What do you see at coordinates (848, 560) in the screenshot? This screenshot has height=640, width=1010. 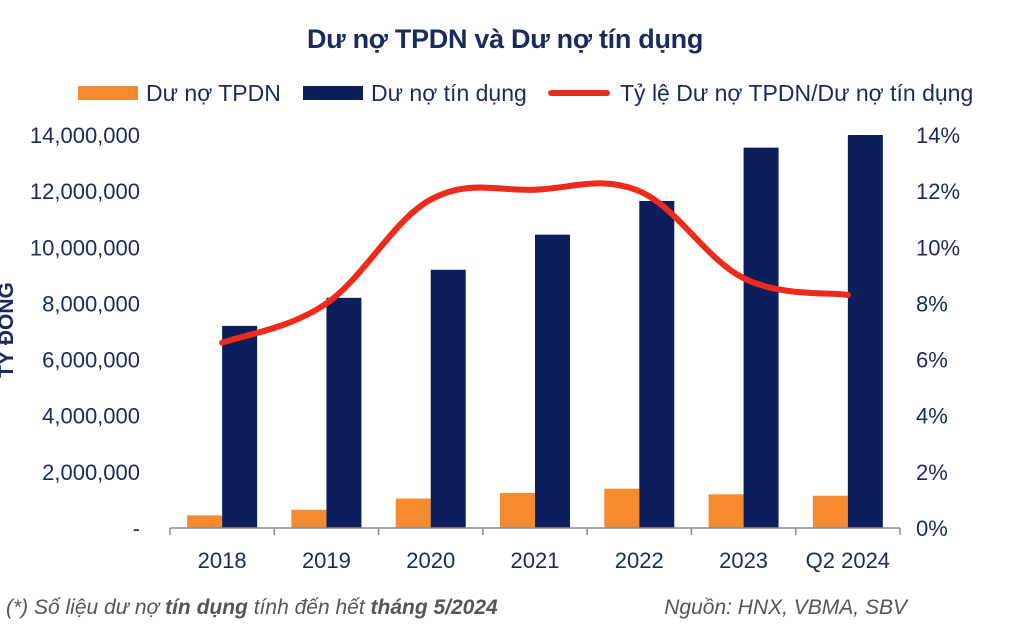 I see `x-tick-label: Q2 2024` at bounding box center [848, 560].